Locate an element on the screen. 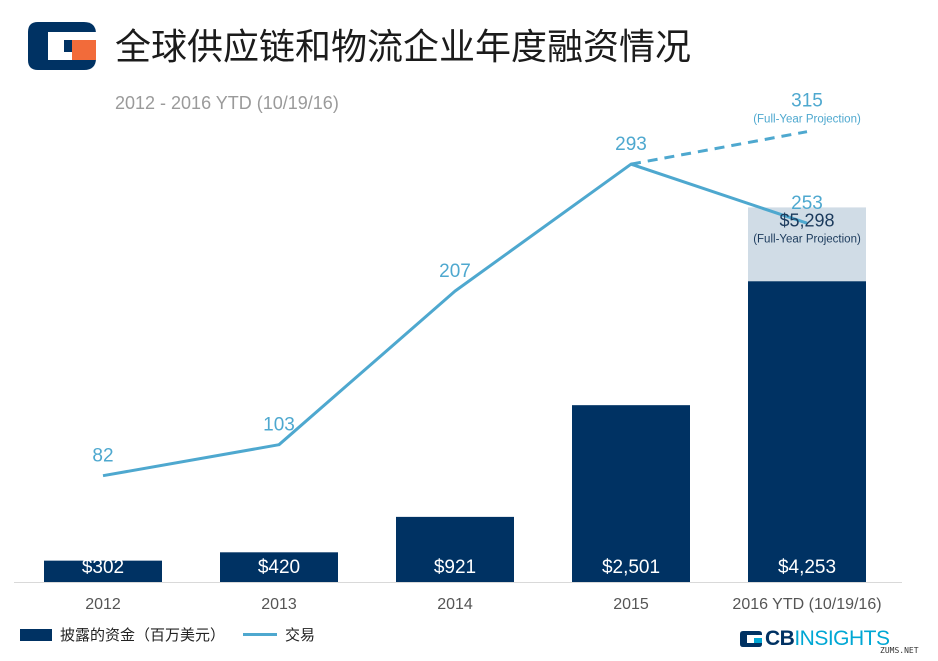 Image resolution: width=938 pixels, height=661 pixels. deals-value-label-4: 253 is located at coordinates (807, 203).